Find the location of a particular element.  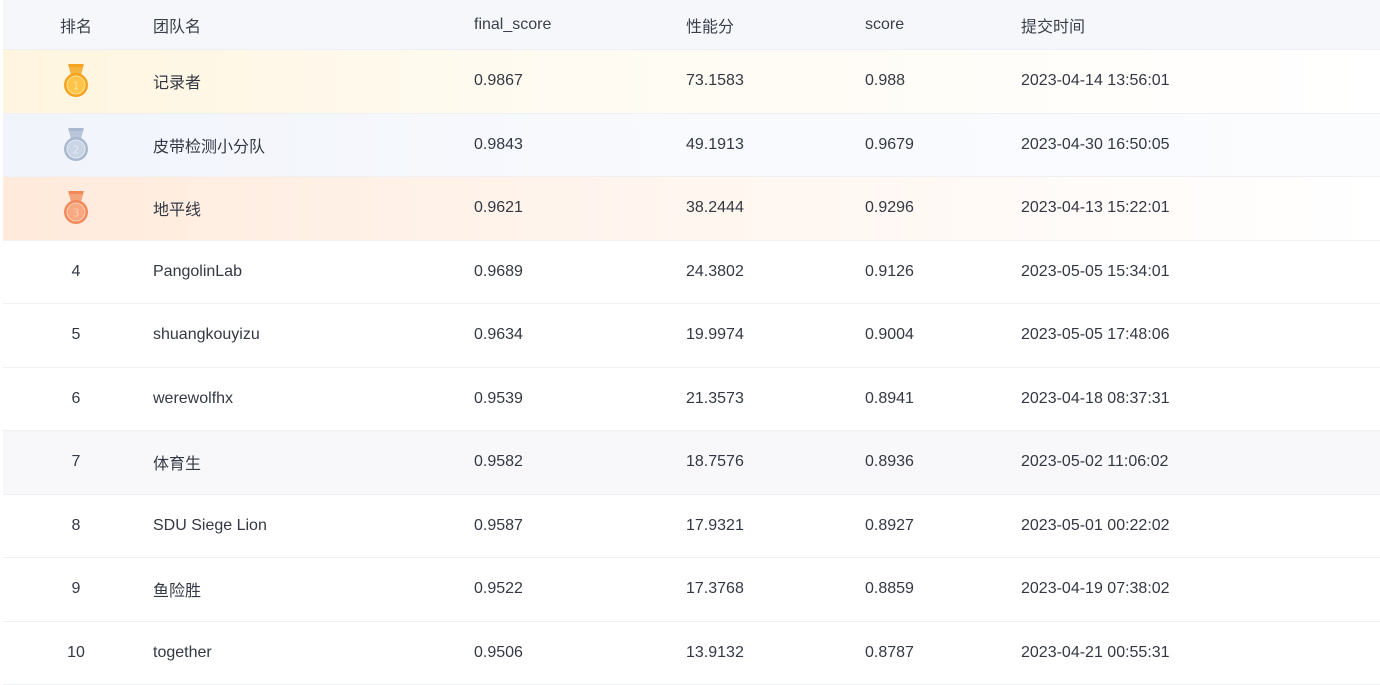

performance-value: 21.3573 is located at coordinates (715, 399).